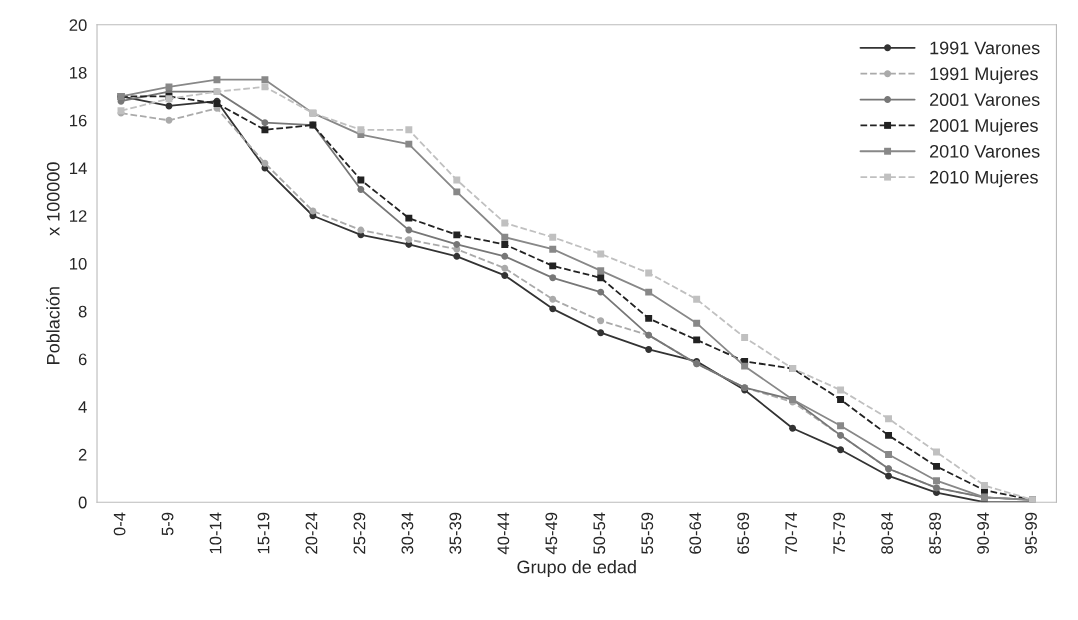 This screenshot has height=620, width=1078. What do you see at coordinates (78, 263) in the screenshot?
I see `y-tick-label: 10` at bounding box center [78, 263].